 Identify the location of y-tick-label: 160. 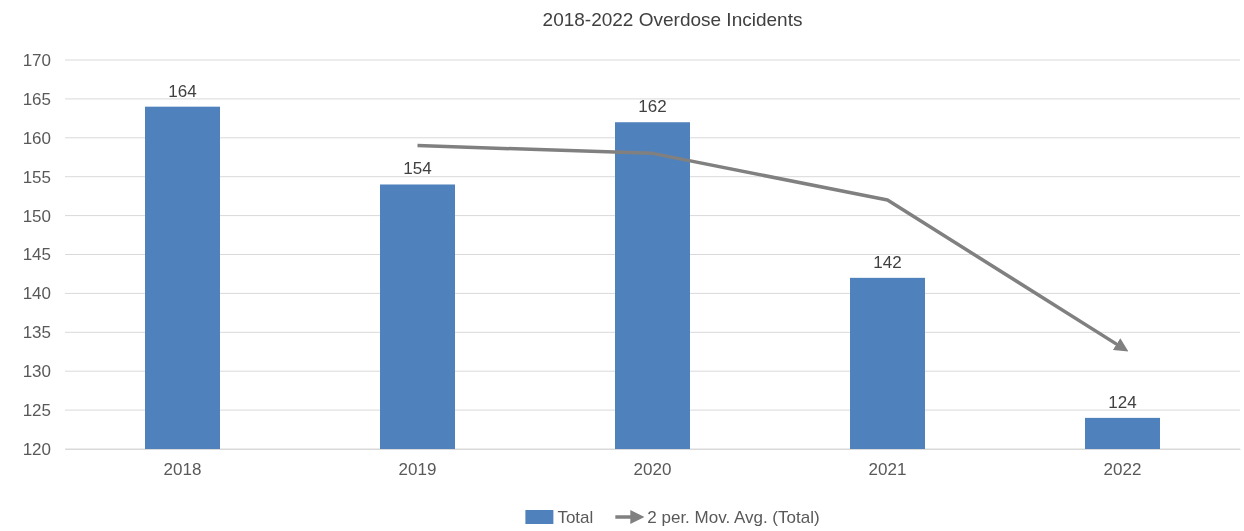
(36, 138).